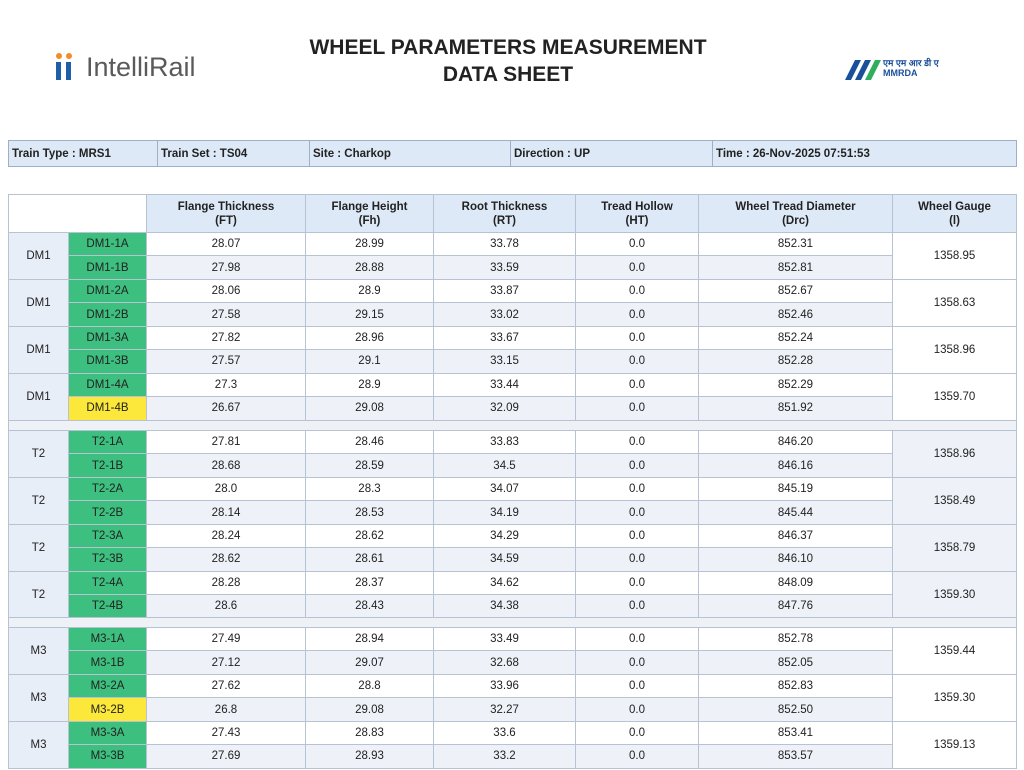  Describe the element at coordinates (369, 662) in the screenshot. I see `value-cell: 29.07` at that location.